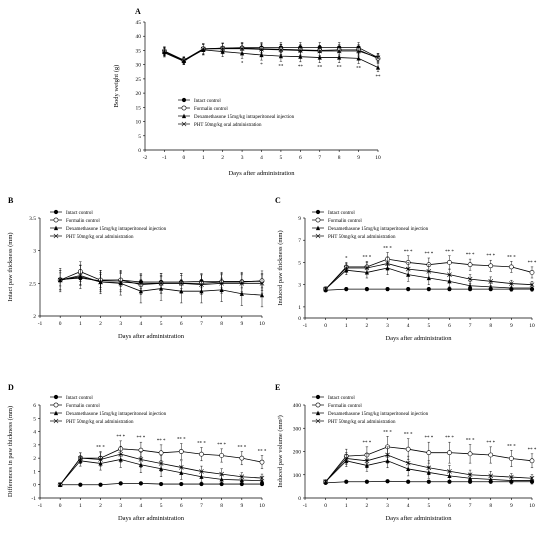  Describe the element at coordinates (300, 158) in the screenshot. I see `x-tick-label: 6` at that location.